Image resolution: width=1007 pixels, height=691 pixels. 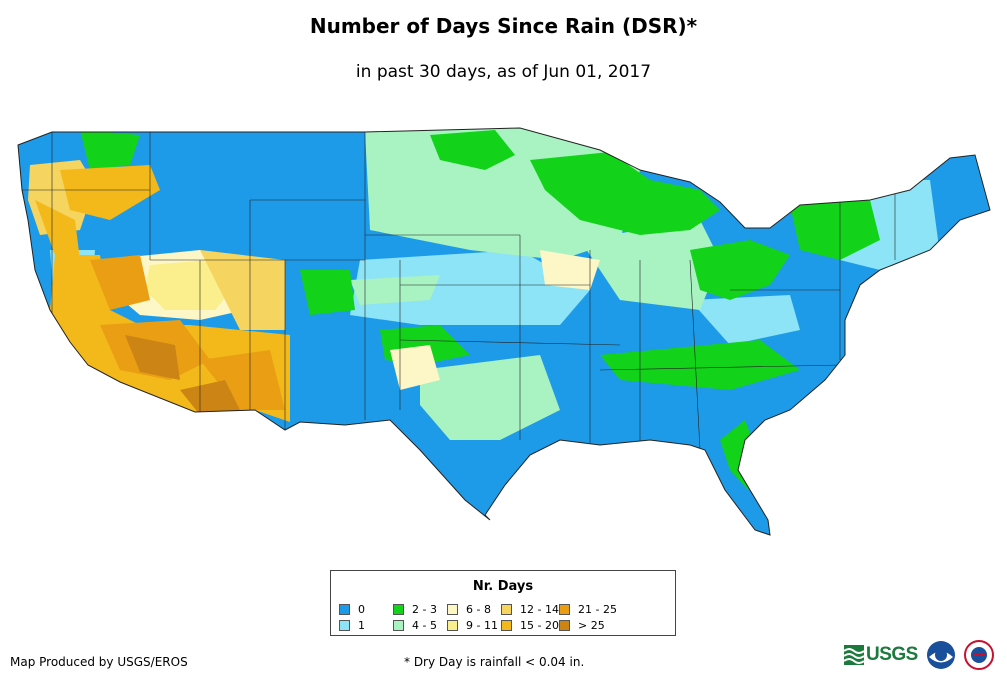 What do you see at coordinates (494, 662) in the screenshot?
I see `footnote-text: * Dry Day is rainfall < 0.04 in.` at bounding box center [494, 662].